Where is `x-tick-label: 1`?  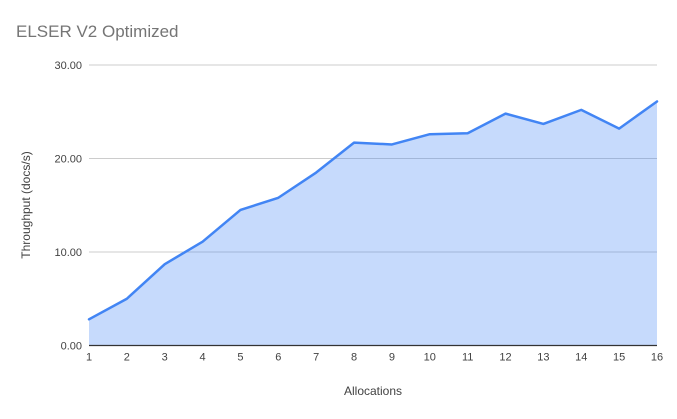
x-tick-label: 1 is located at coordinates (89, 358).